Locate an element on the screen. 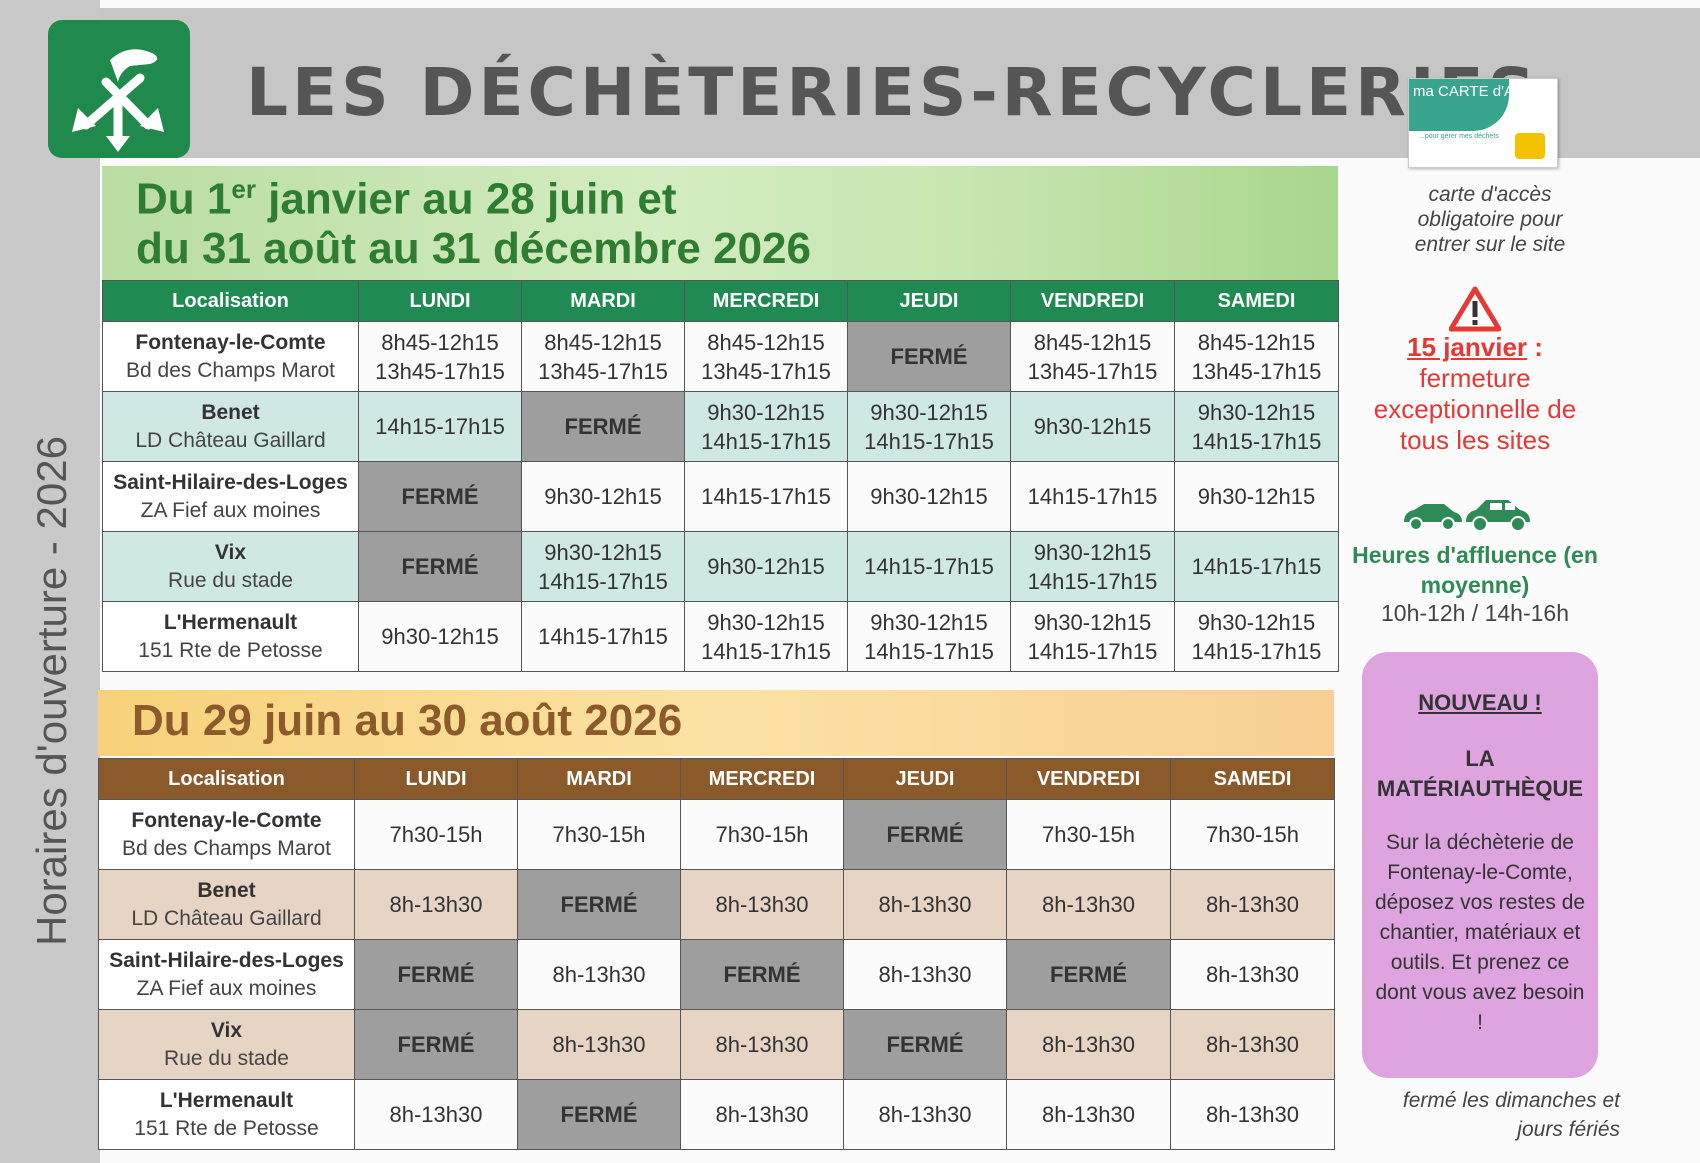 The width and height of the screenshot is (1700, 1163). period1-title-part1: Du 1 is located at coordinates (184, 199).